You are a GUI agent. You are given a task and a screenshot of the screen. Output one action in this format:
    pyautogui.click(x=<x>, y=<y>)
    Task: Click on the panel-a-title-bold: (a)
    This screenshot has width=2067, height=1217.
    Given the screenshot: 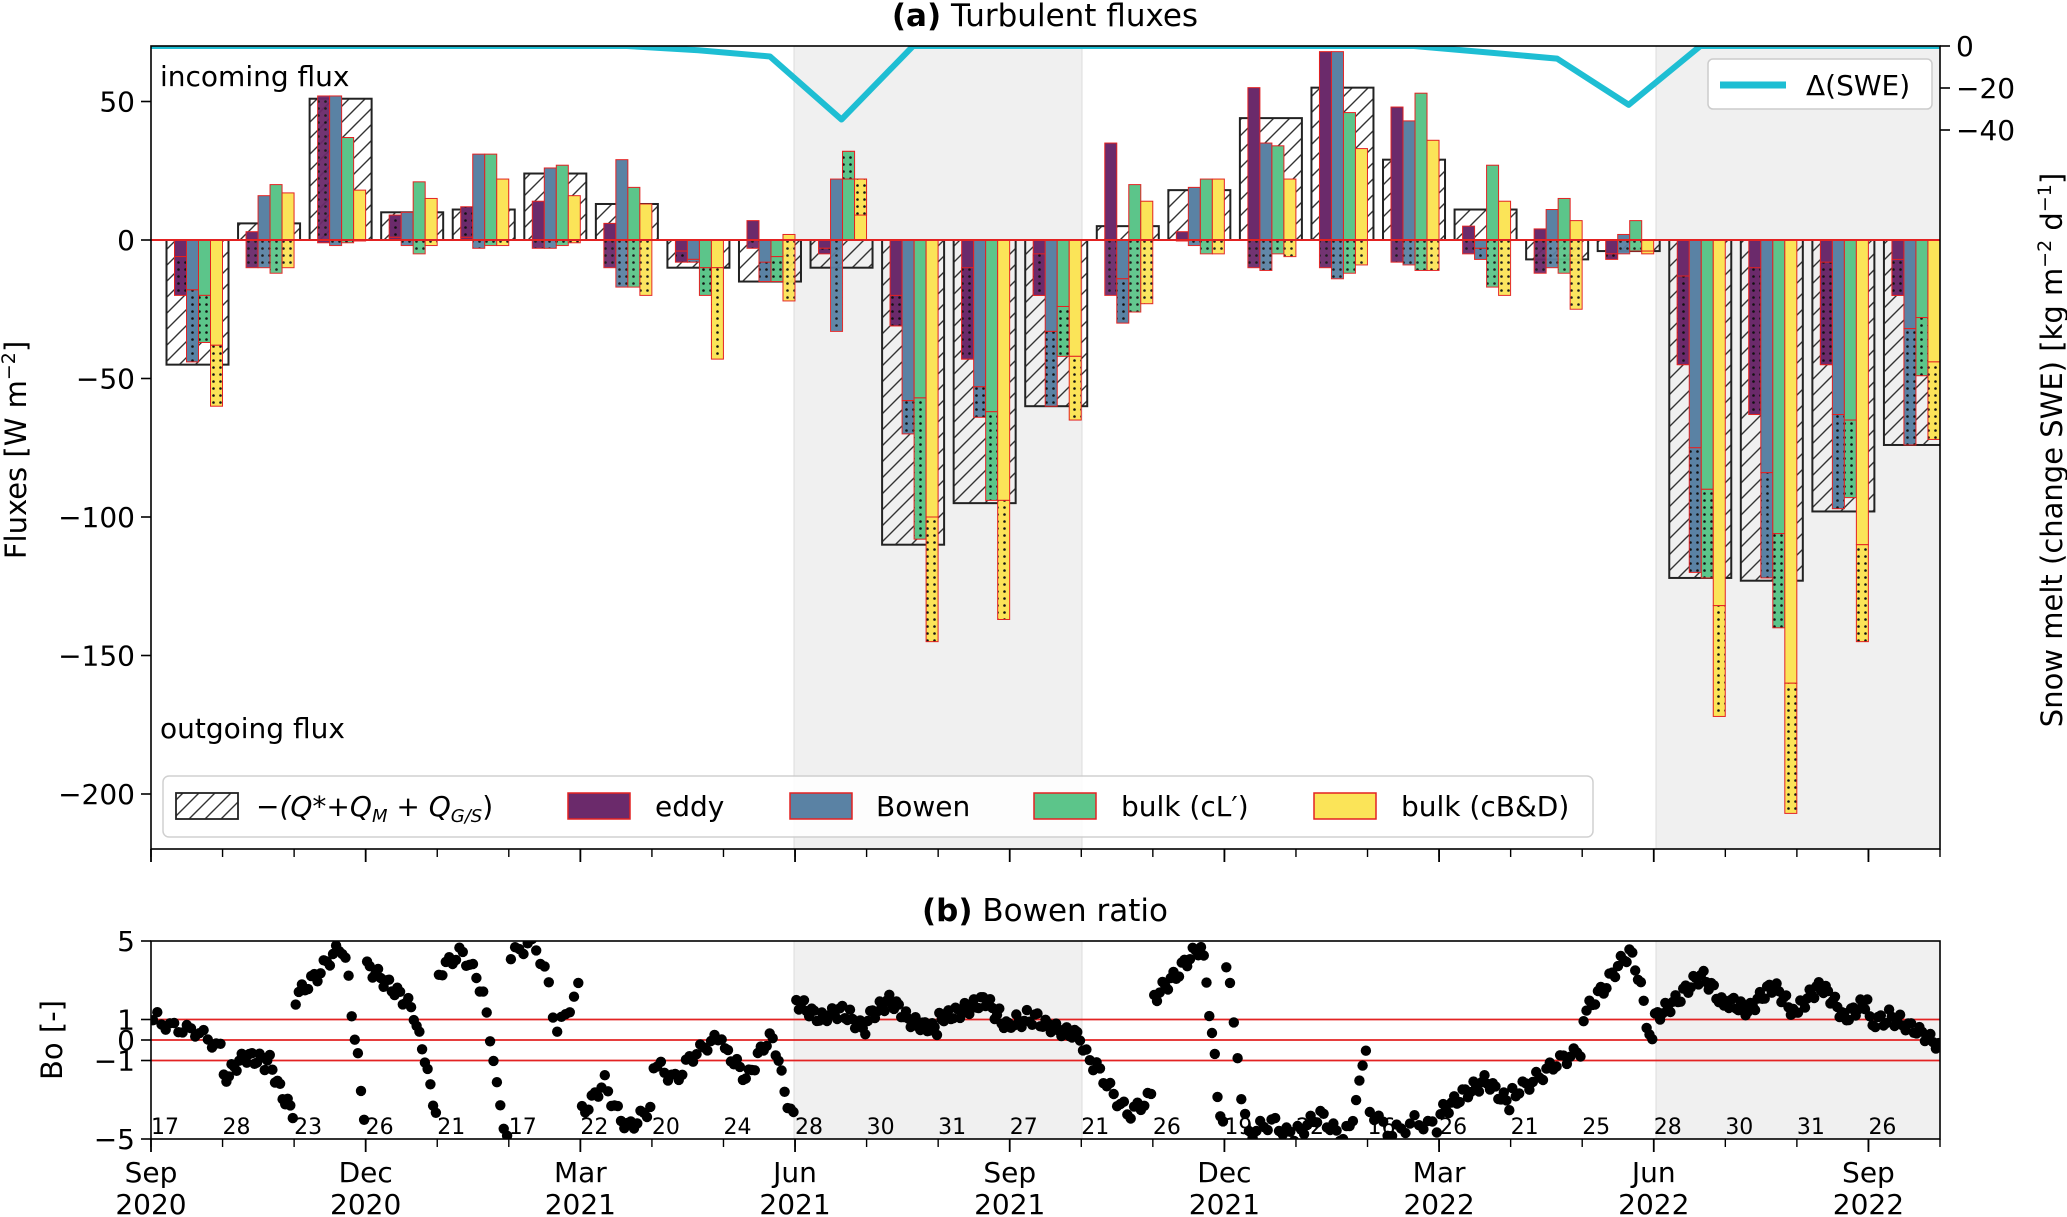 What is the action you would take?
    pyautogui.click(x=916, y=17)
    